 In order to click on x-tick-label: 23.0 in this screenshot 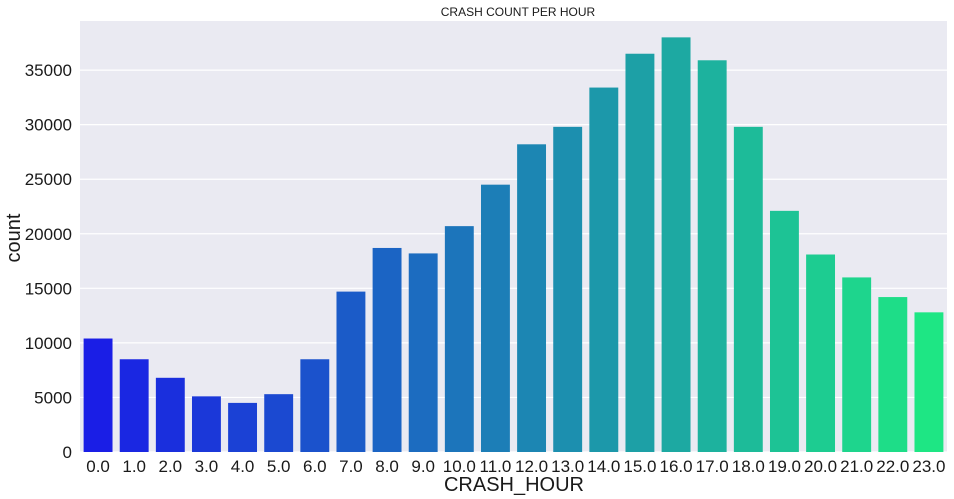, I will do `click(928, 466)`.